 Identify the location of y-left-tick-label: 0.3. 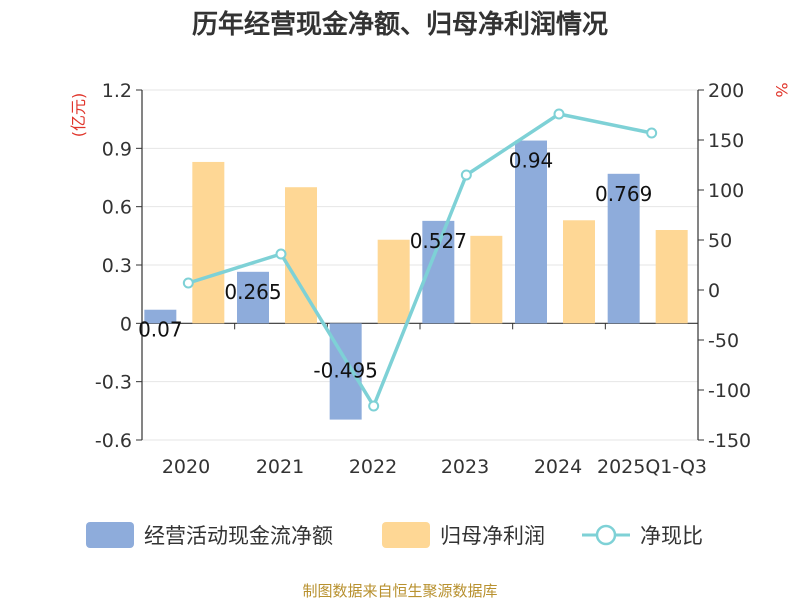
(117, 266).